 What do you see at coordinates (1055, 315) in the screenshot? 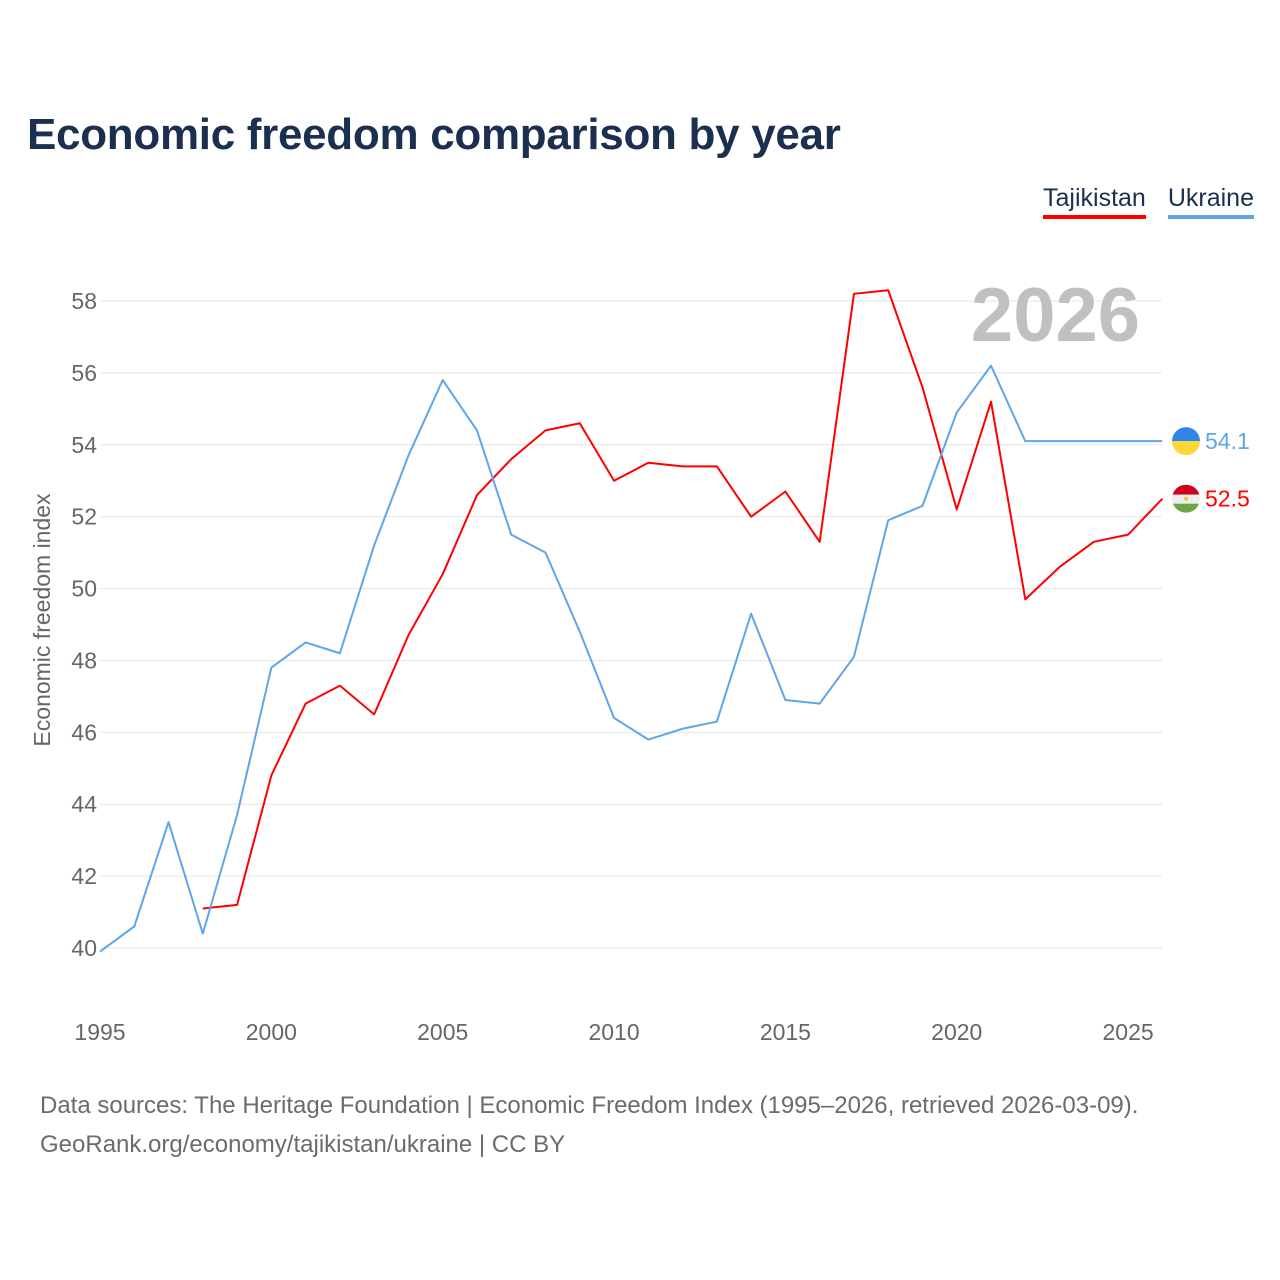
I see `year-watermark: 2026` at bounding box center [1055, 315].